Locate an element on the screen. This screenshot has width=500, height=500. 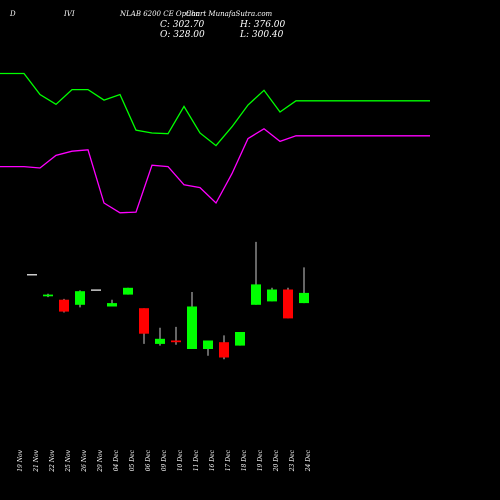
header-close: C: 302.70 is located at coordinates (182, 25).